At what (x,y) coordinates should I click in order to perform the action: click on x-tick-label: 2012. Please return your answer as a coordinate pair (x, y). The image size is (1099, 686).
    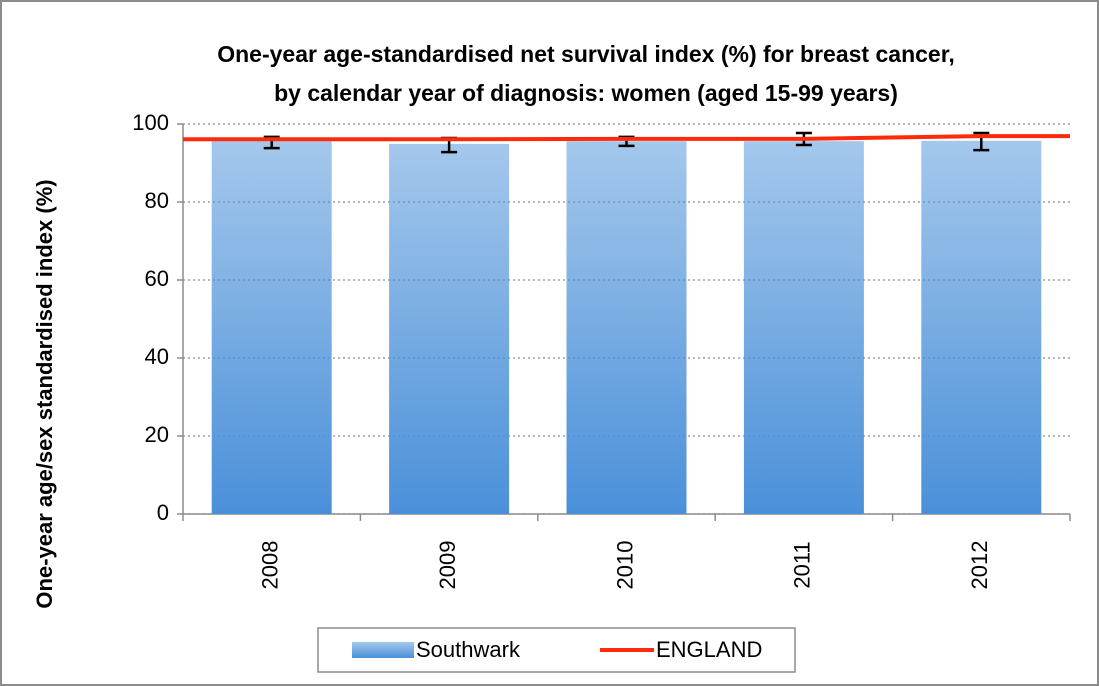
    Looking at the image, I should click on (979, 565).